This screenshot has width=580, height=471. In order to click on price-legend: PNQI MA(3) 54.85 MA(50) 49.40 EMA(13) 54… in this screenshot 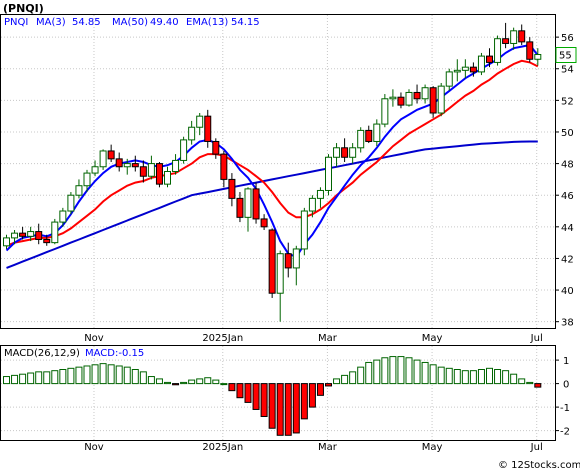, I will do `click(132, 22)`.